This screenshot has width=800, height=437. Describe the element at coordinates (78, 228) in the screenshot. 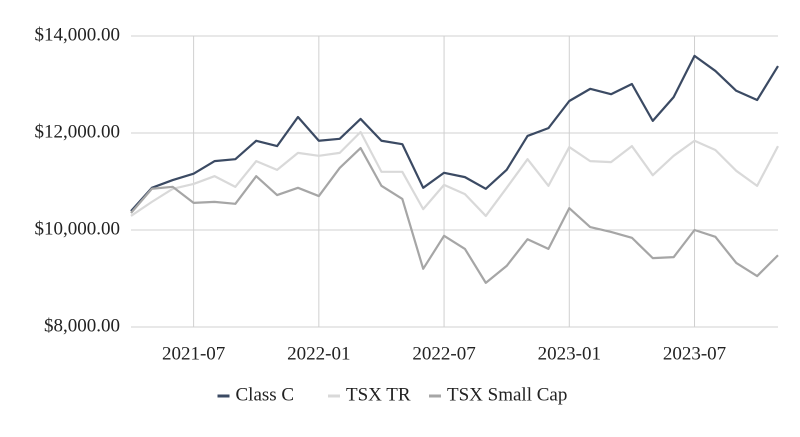

I see `y-tick-label: $10,000.00` at that location.